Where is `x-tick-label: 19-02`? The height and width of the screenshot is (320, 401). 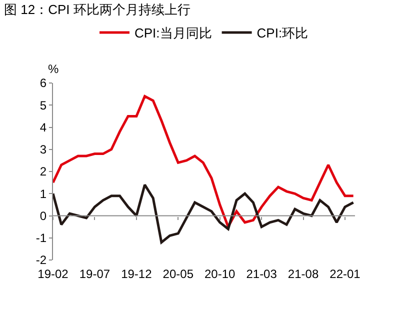
x-tick-label: 19-02 is located at coordinates (53, 274).